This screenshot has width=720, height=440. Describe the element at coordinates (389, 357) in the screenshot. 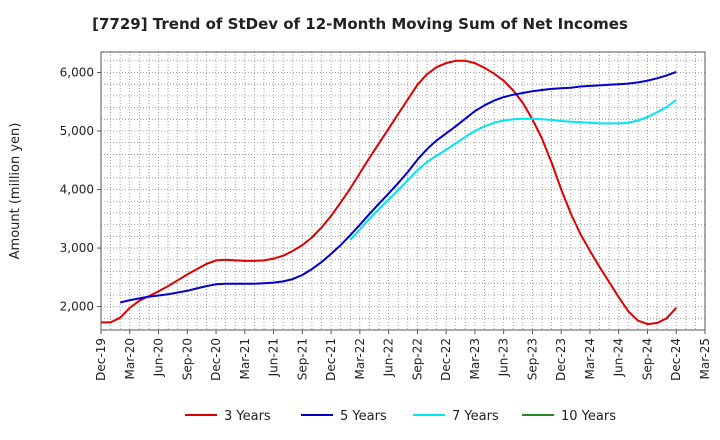

I see `x-tick-label: Jun-22` at that location.